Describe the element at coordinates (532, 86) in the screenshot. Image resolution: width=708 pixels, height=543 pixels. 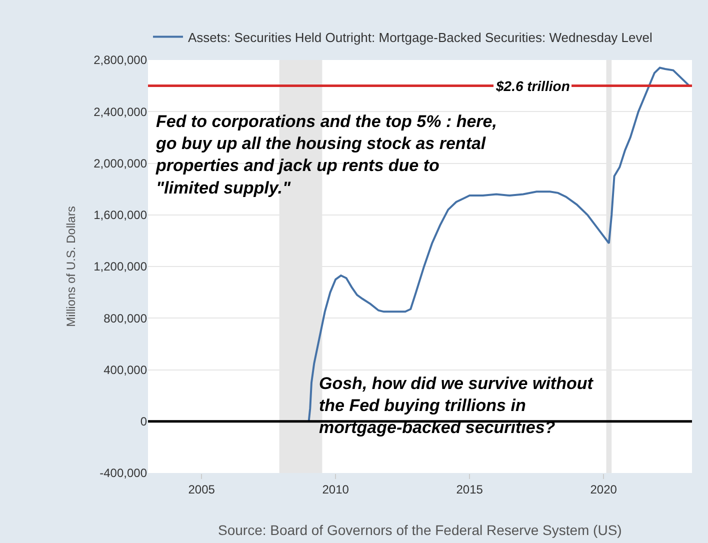
I see `ref-line-label: $2.6 trillion` at that location.